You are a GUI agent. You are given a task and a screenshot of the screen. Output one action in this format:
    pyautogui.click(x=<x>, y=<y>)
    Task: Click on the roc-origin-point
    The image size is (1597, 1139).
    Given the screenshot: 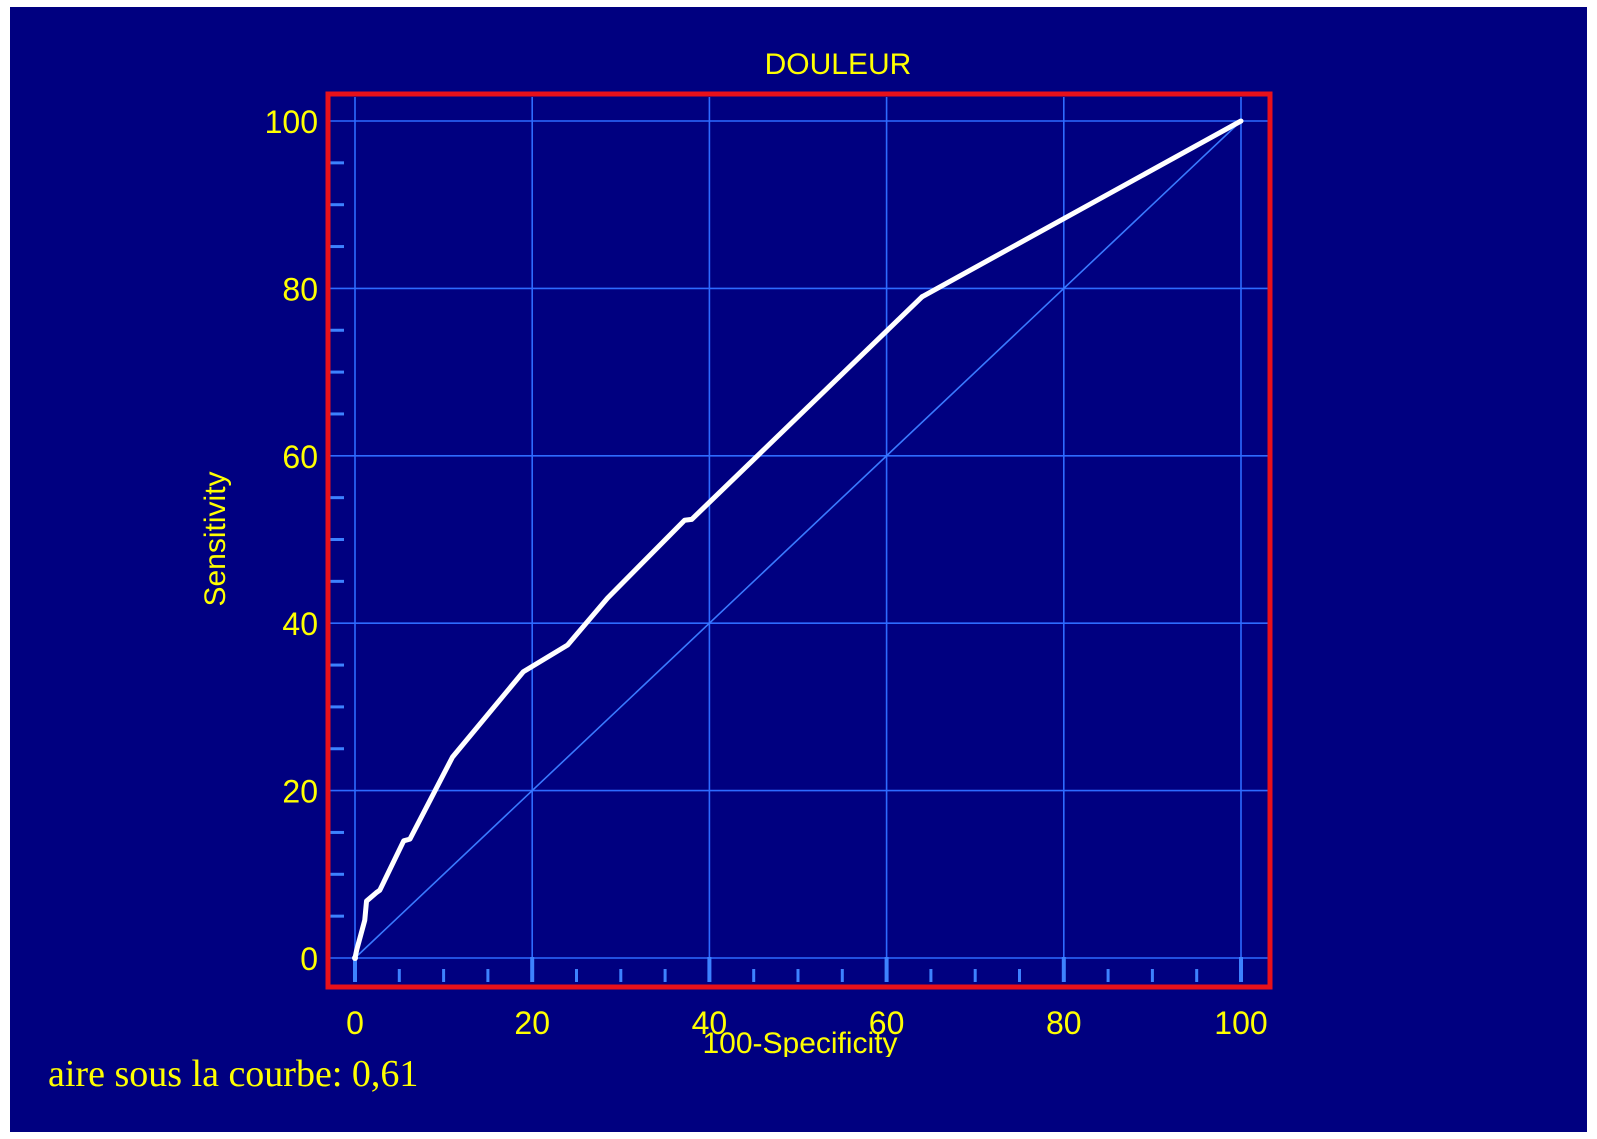 What is the action you would take?
    pyautogui.click(x=355, y=958)
    